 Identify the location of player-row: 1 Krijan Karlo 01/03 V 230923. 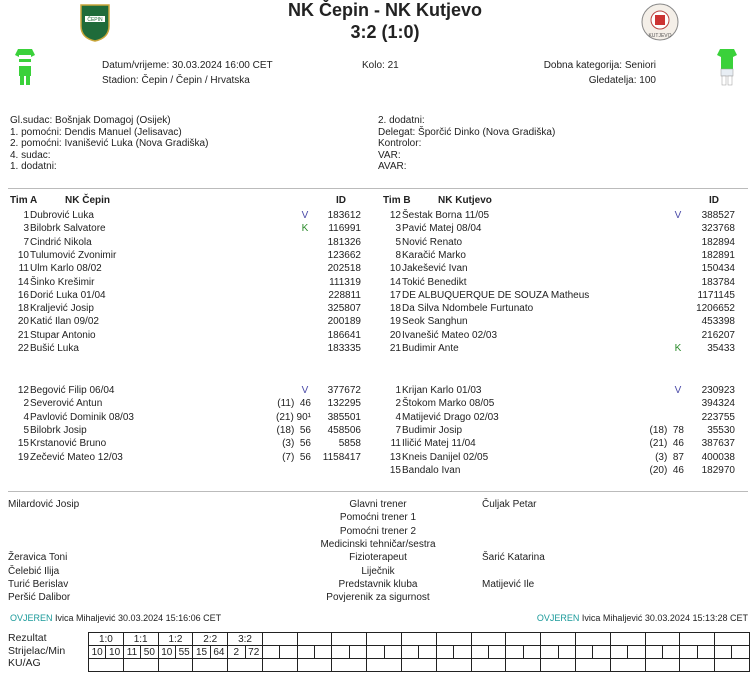
(378, 390).